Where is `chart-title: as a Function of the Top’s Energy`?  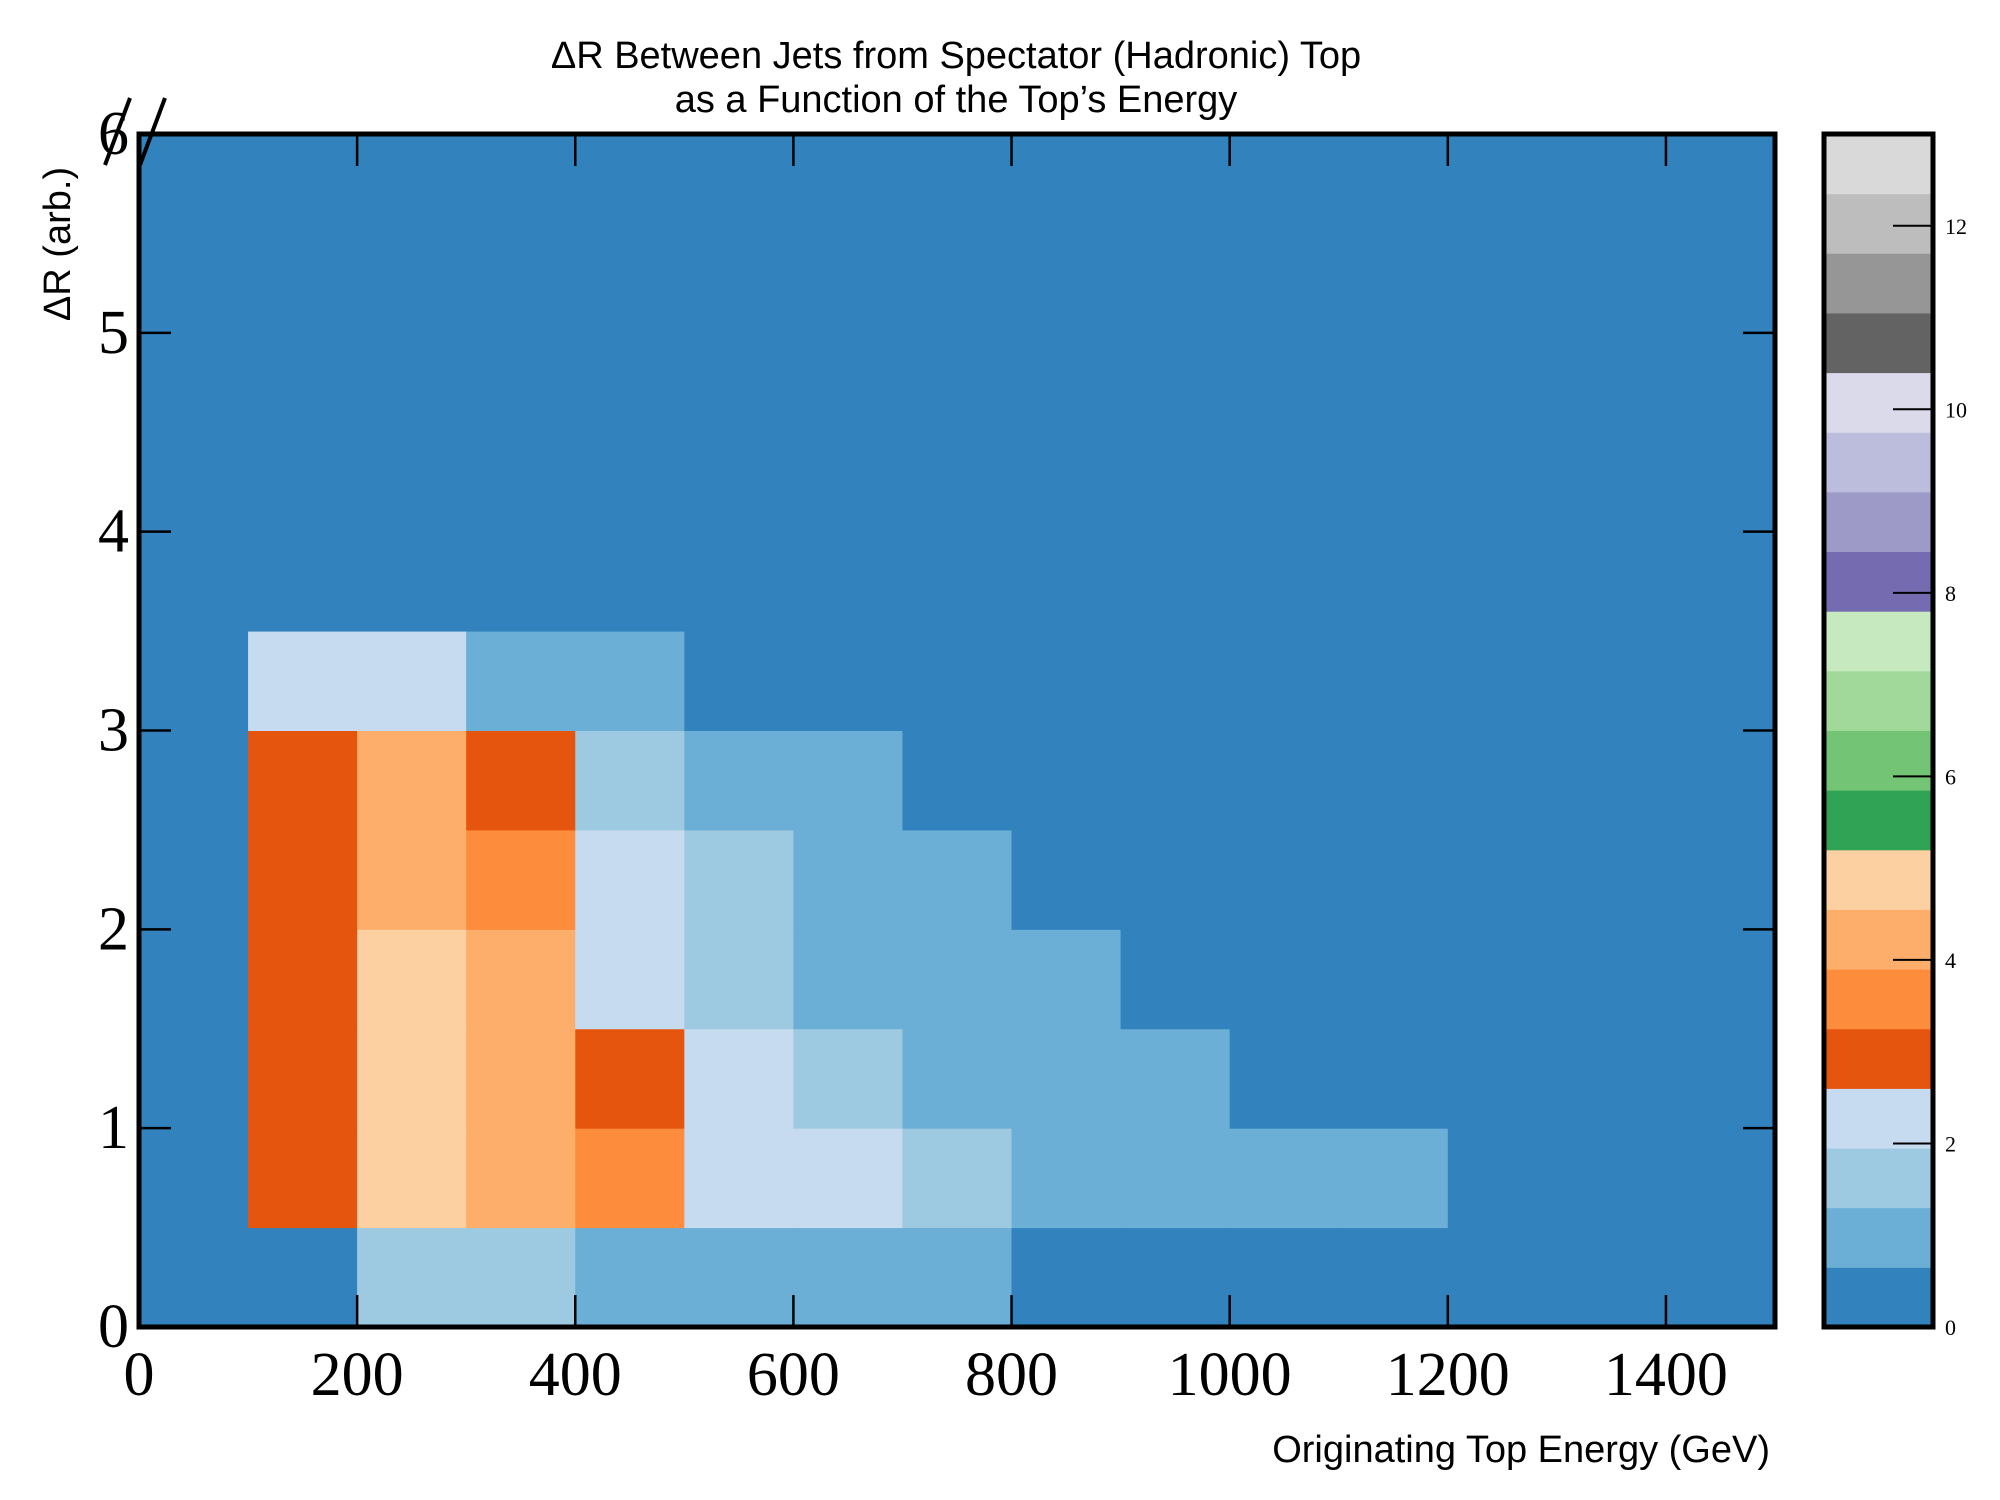 chart-title: as a Function of the Top’s Energy is located at coordinates (956, 100).